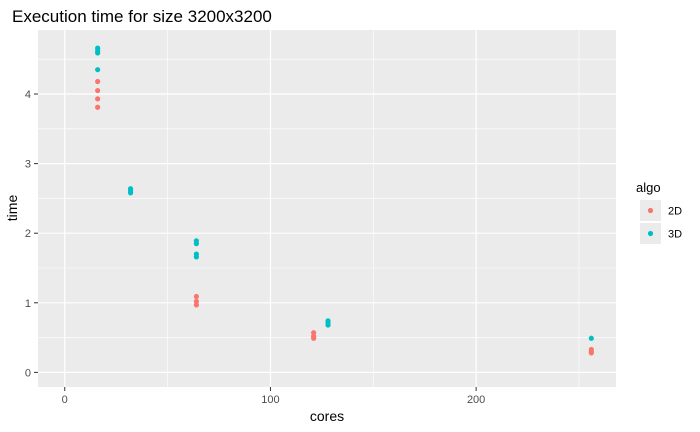 The width and height of the screenshot is (700, 432). Describe the element at coordinates (648, 187) in the screenshot. I see `legend-title: algo` at that location.